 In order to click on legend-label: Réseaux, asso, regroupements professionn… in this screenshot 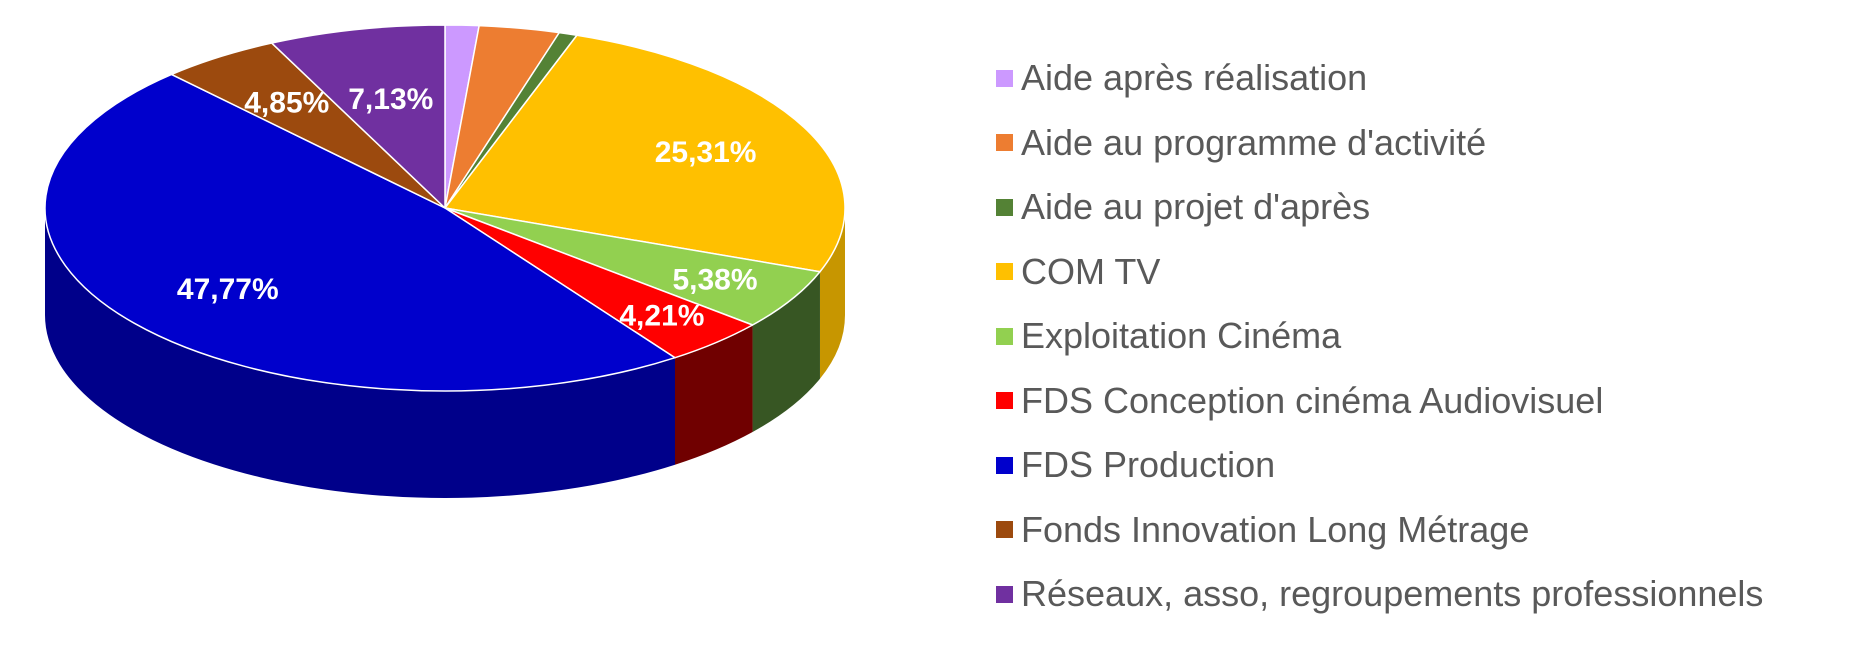, I will do `click(1392, 594)`.